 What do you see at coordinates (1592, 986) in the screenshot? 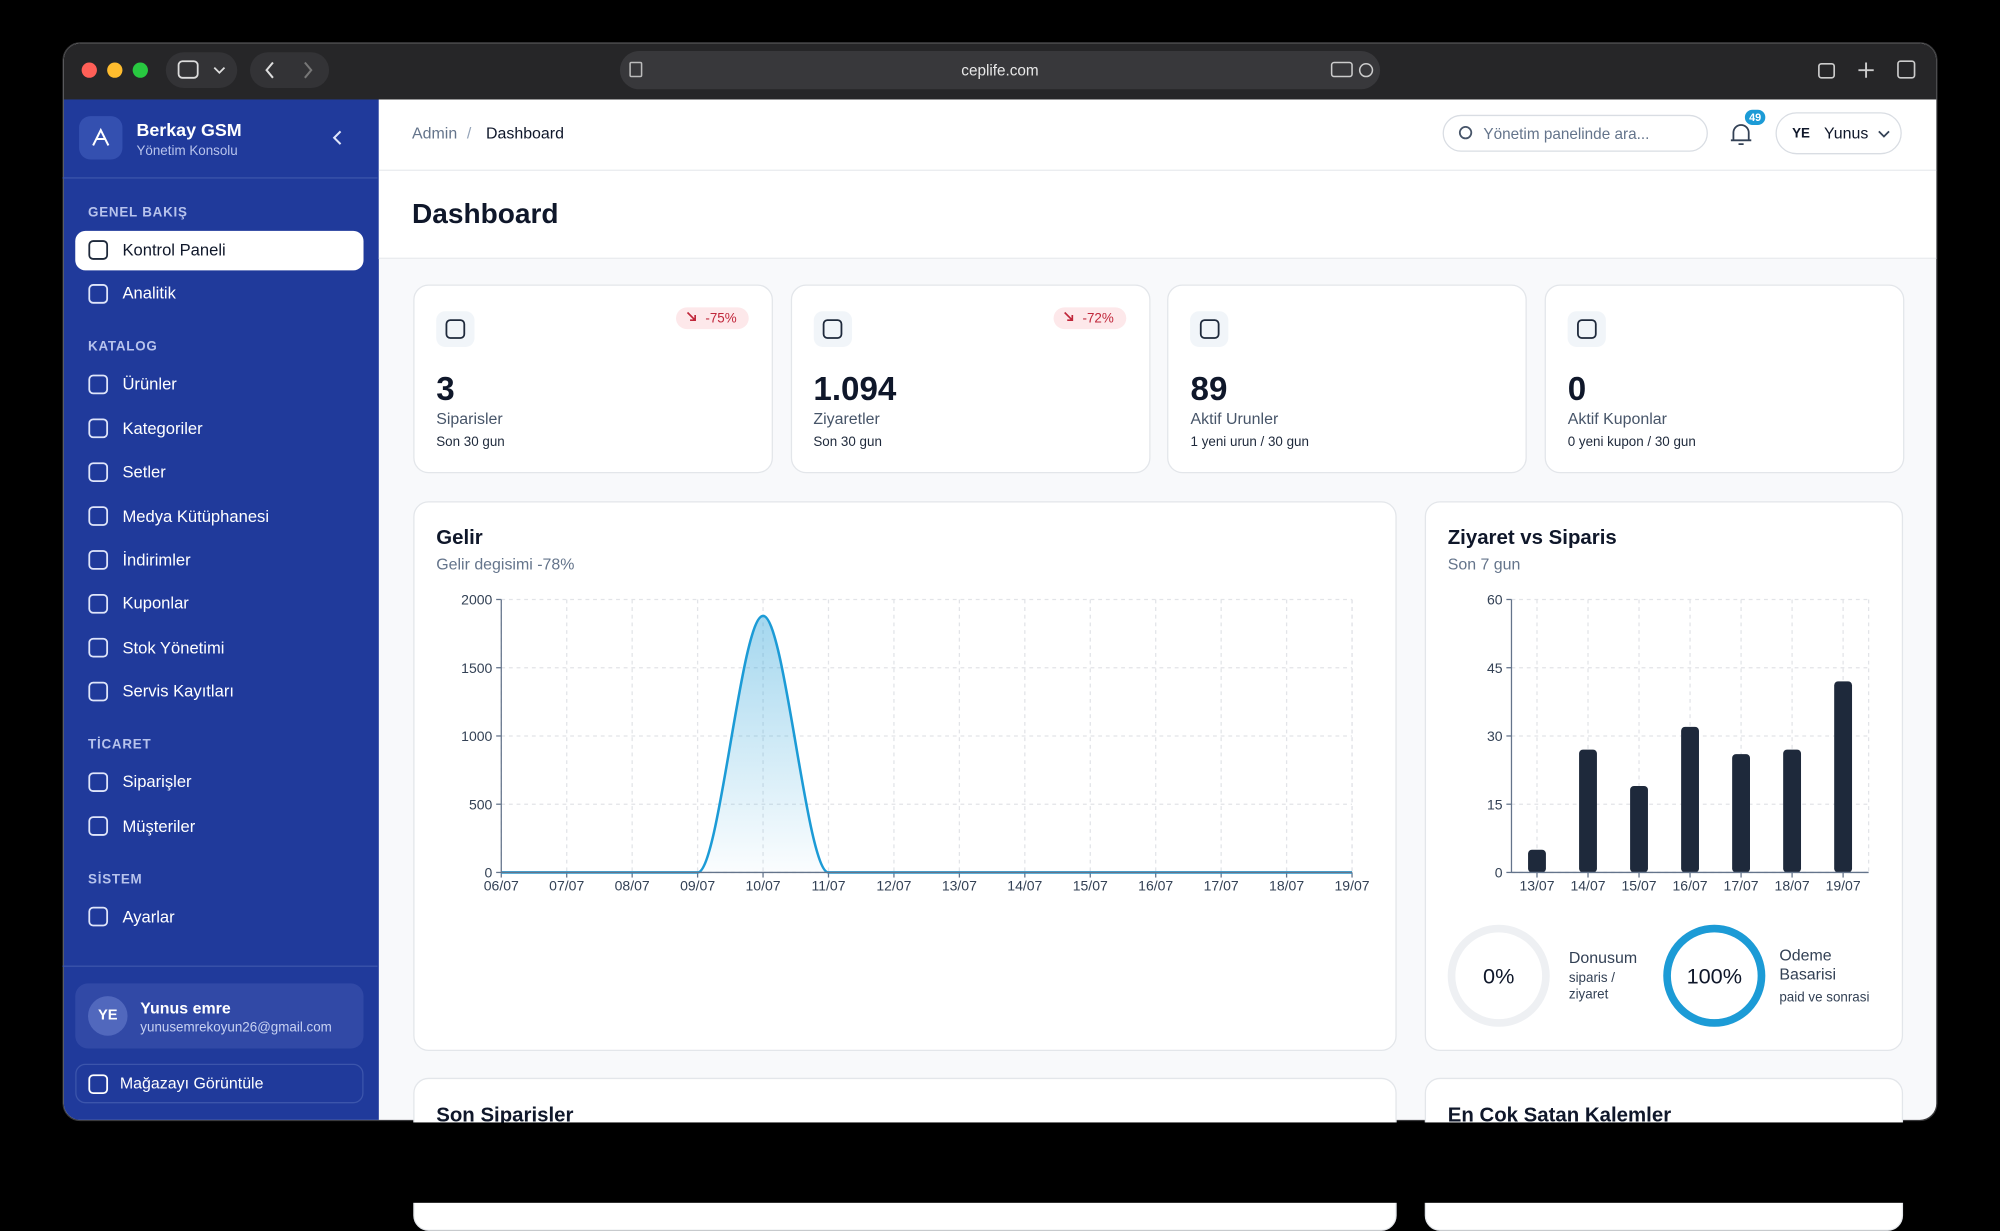
I see `gauge-note: siparis / ziyaret` at bounding box center [1592, 986].